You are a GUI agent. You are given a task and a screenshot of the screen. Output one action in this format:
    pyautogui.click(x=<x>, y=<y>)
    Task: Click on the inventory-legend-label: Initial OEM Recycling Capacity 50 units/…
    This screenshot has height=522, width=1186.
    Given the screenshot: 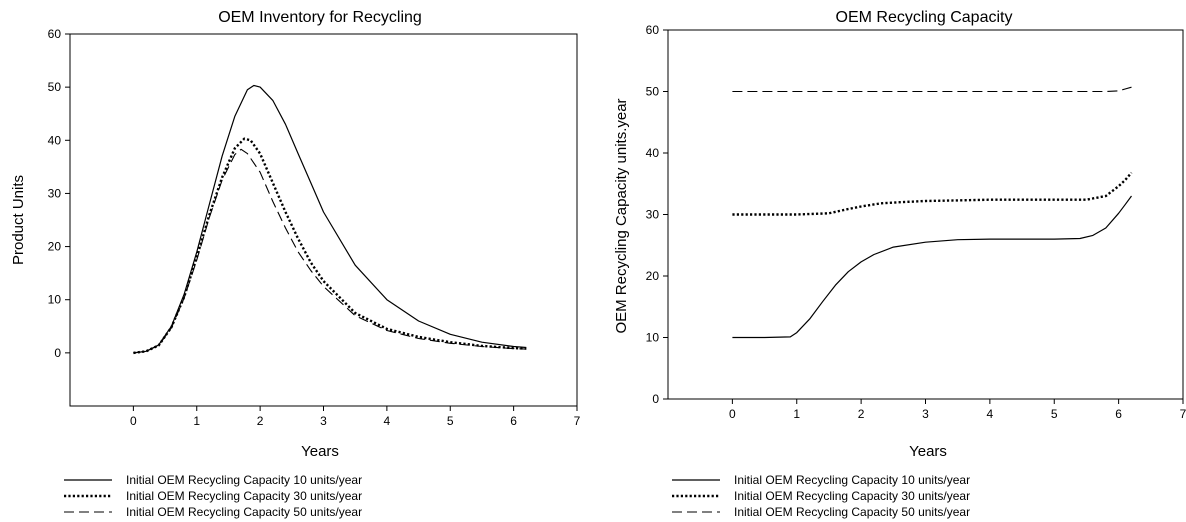 What is the action you would take?
    pyautogui.click(x=244, y=512)
    